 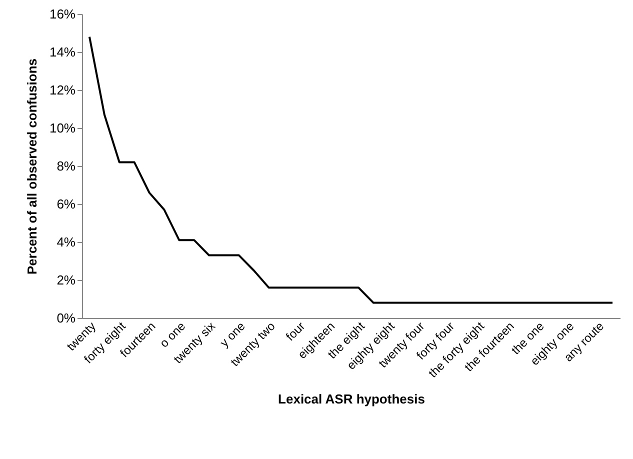 I want to click on y-tick-label: 16%, so click(x=62, y=14).